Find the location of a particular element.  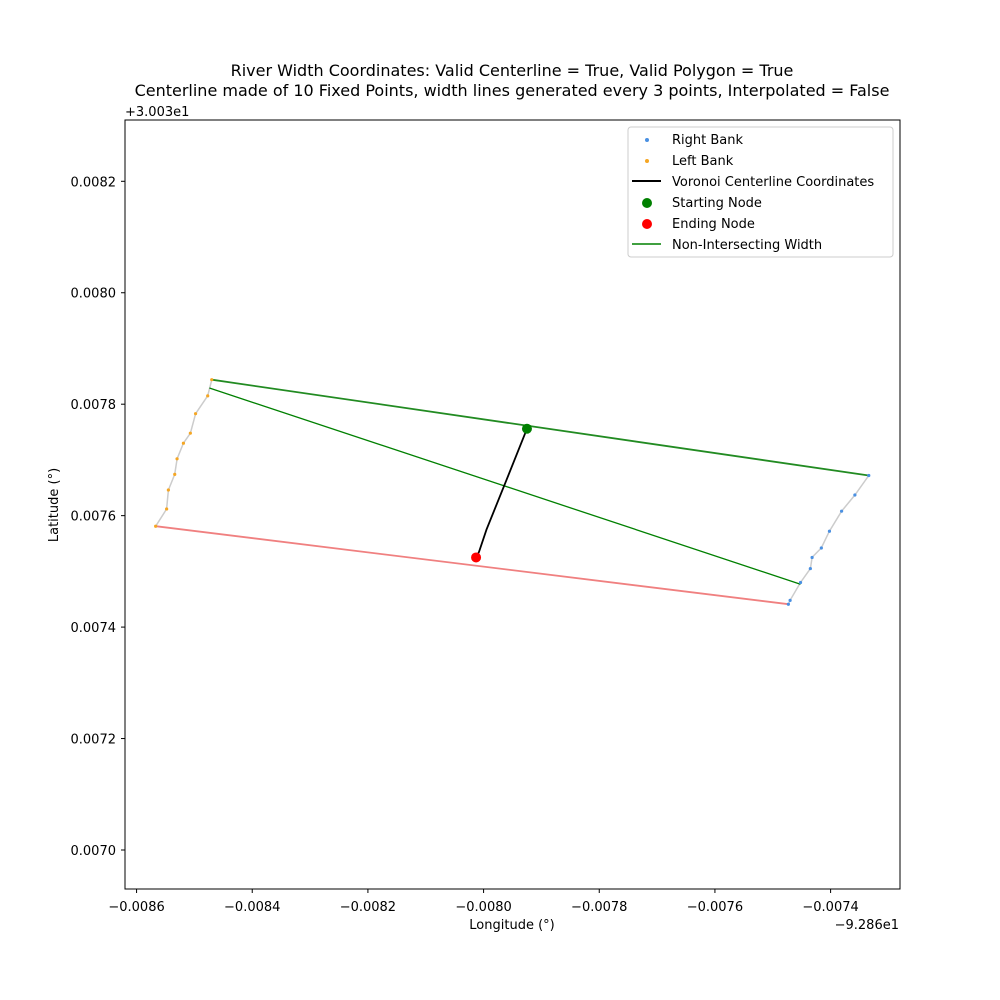

y-tick-label-4: 0.0076 is located at coordinates (94, 517).